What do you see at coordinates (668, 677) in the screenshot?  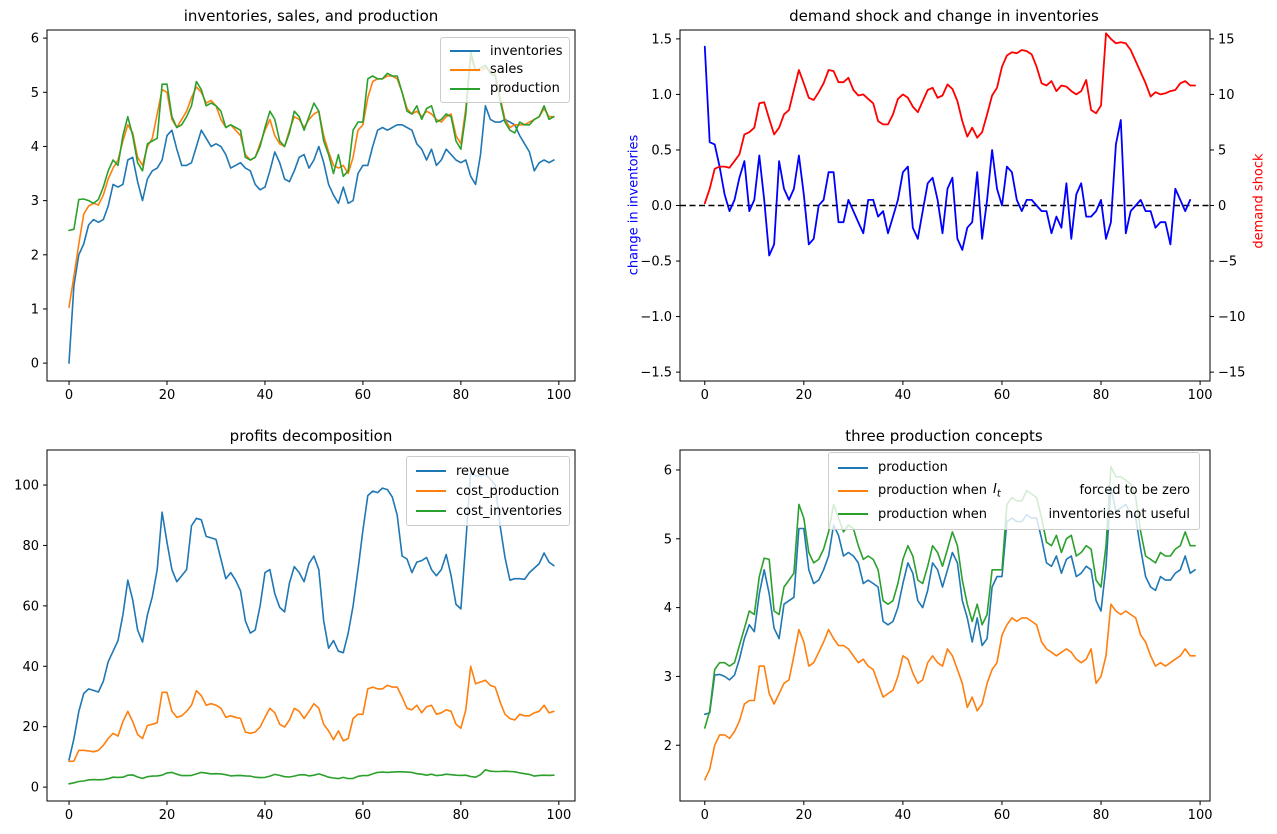 I see `y-tick-label: 3` at bounding box center [668, 677].